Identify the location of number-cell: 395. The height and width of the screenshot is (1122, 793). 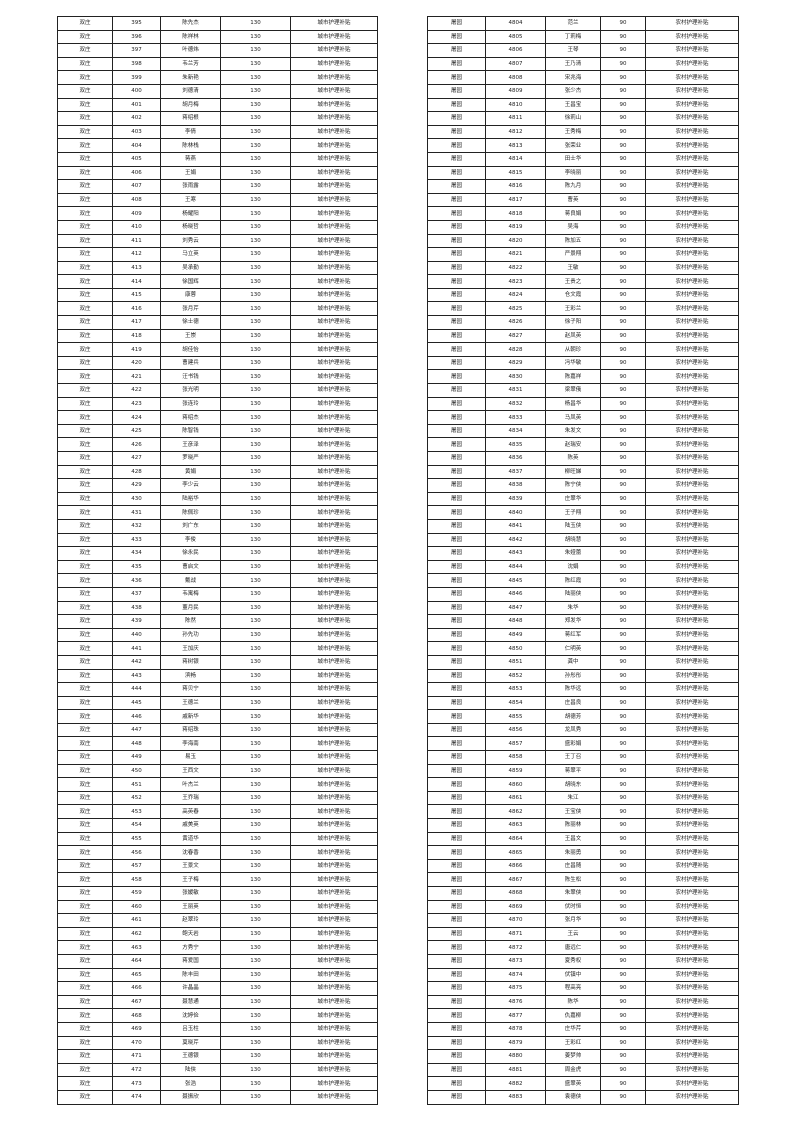
(136, 23).